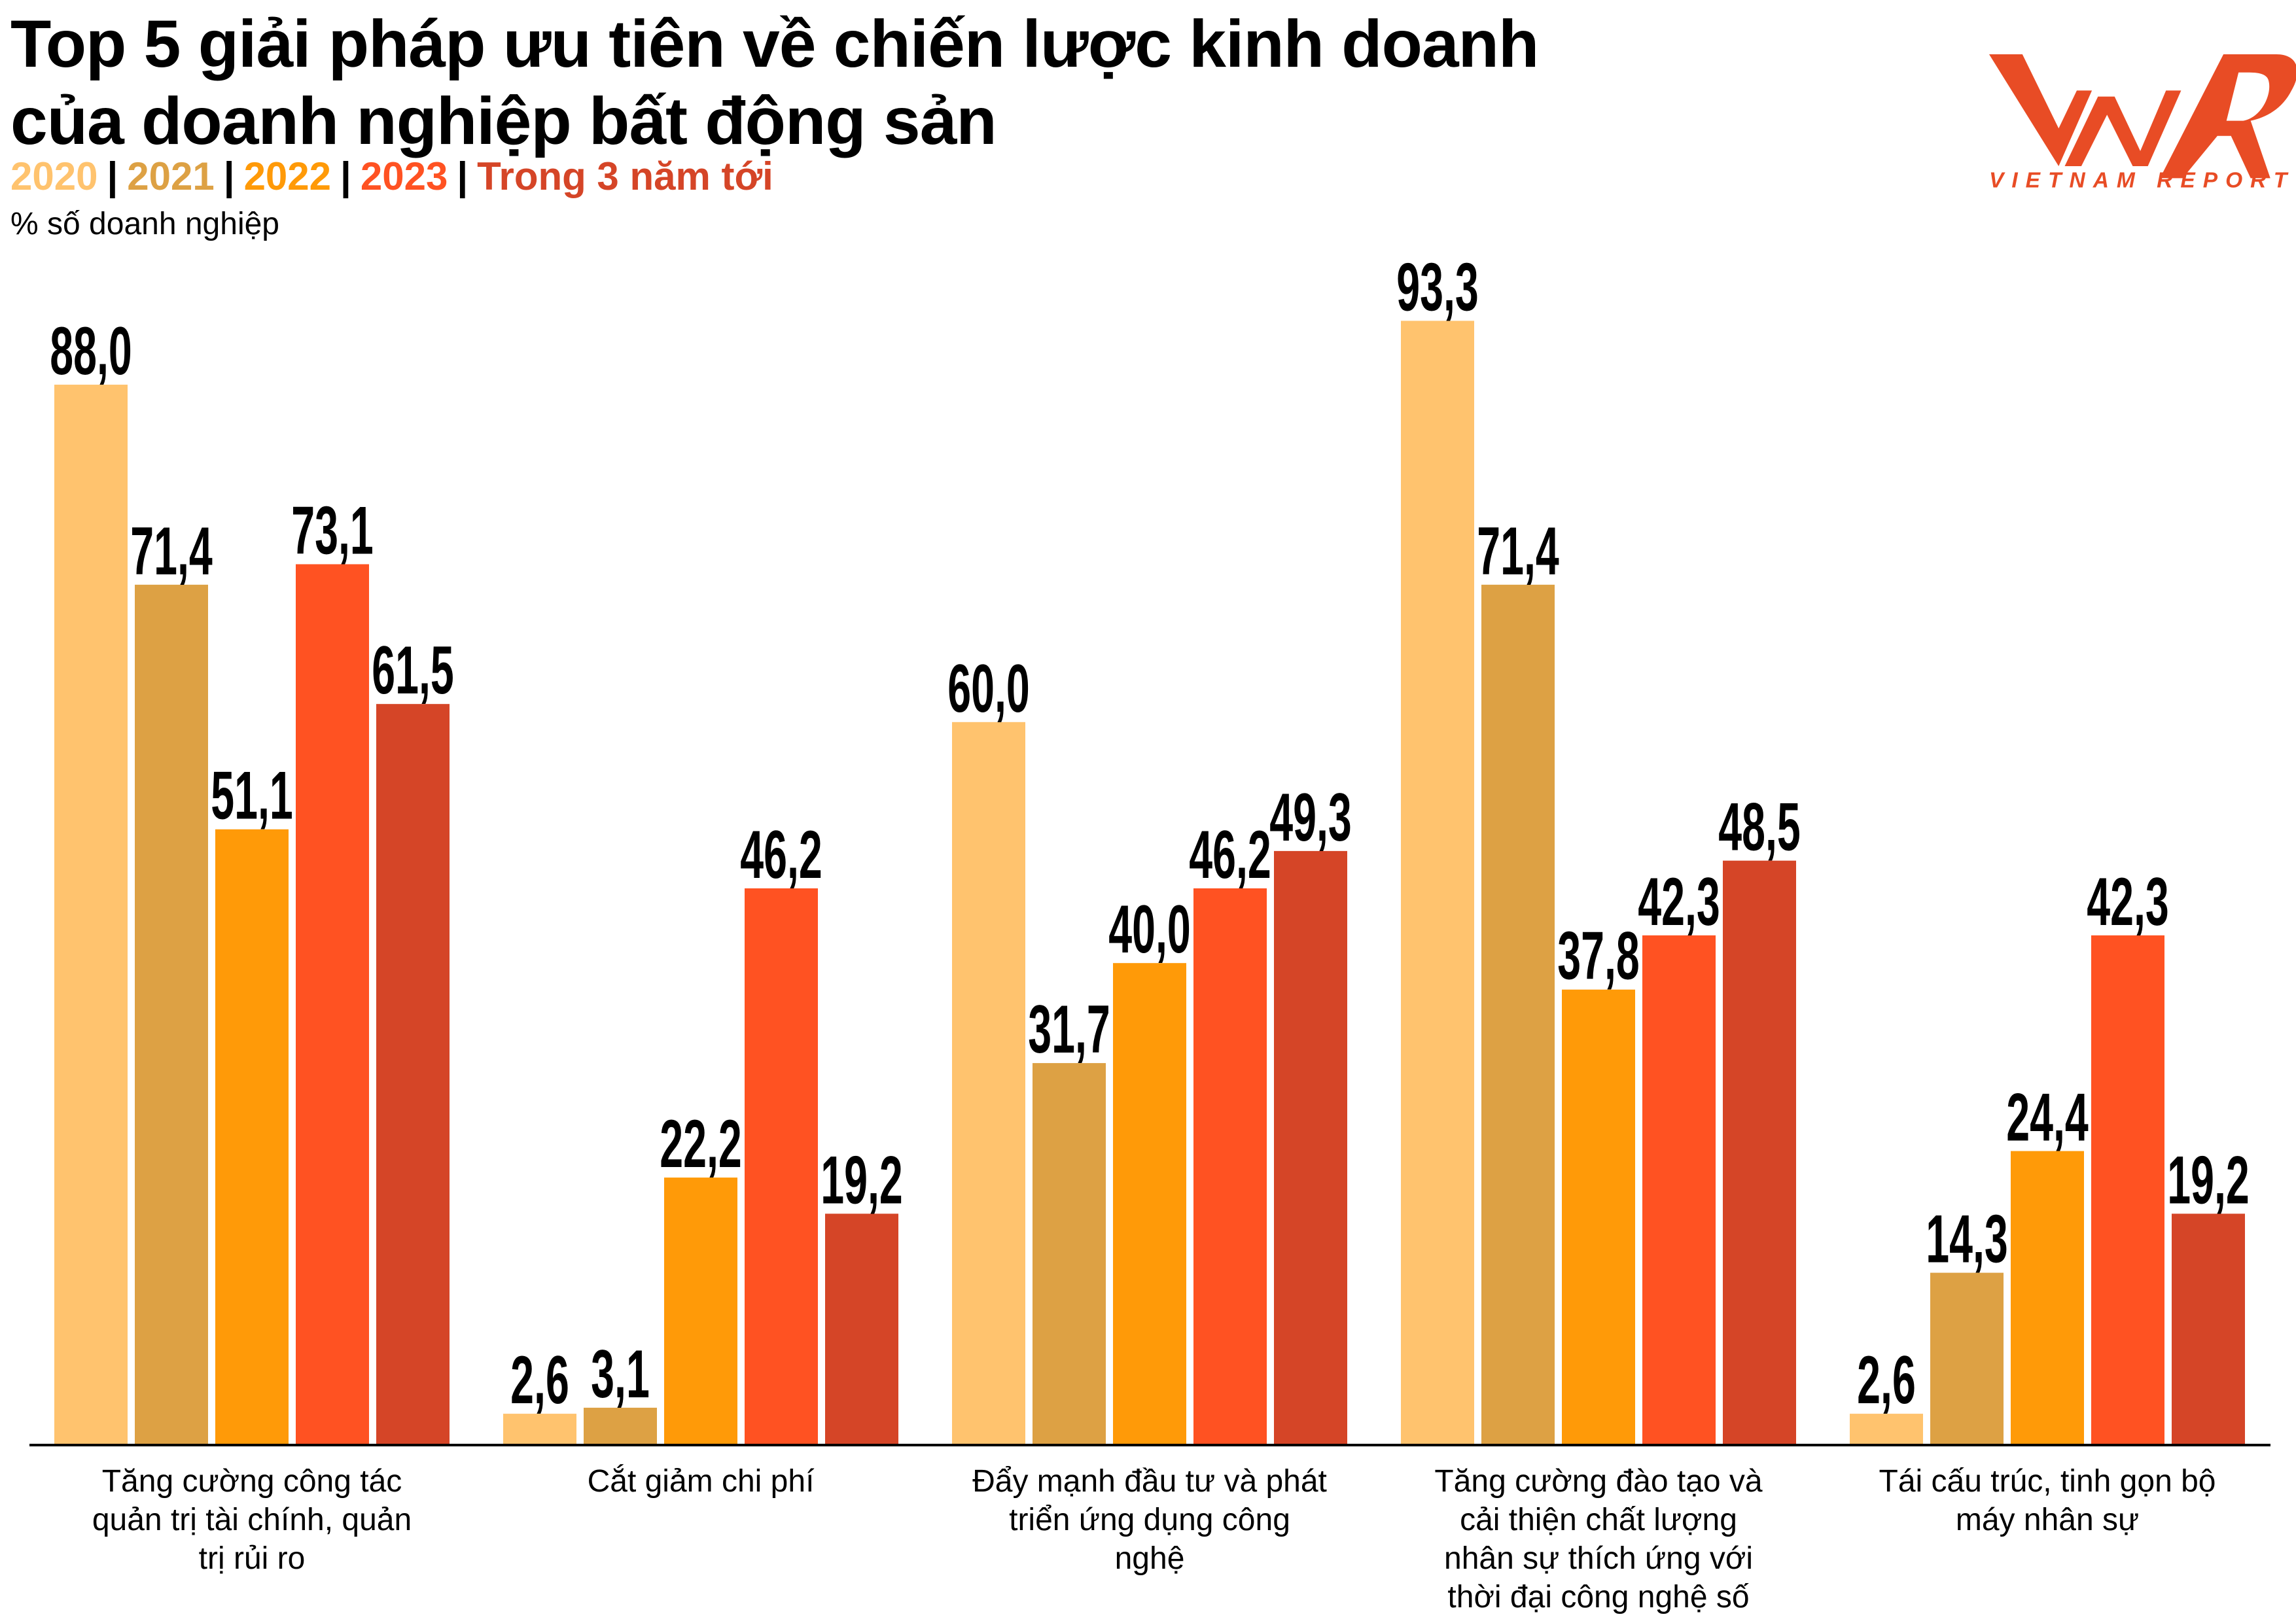 The width and height of the screenshot is (2296, 1623). What do you see at coordinates (1069, 1030) in the screenshot?
I see `data-label: 31,7` at bounding box center [1069, 1030].